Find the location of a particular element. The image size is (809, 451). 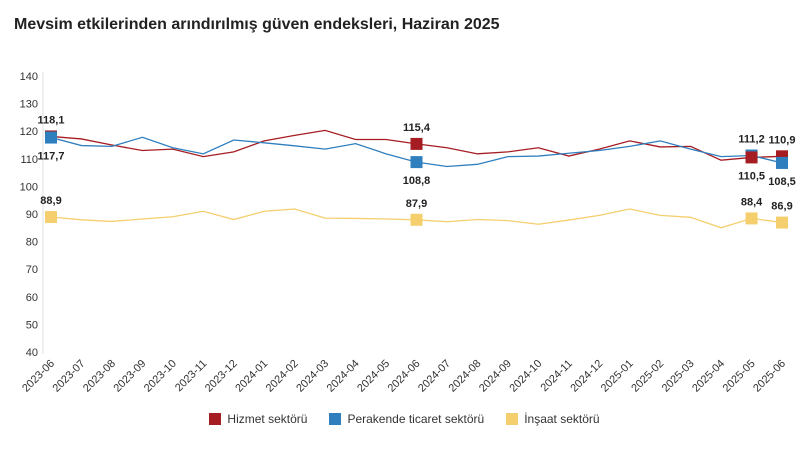

x-tick-label: 2023-12 is located at coordinates (221, 376).